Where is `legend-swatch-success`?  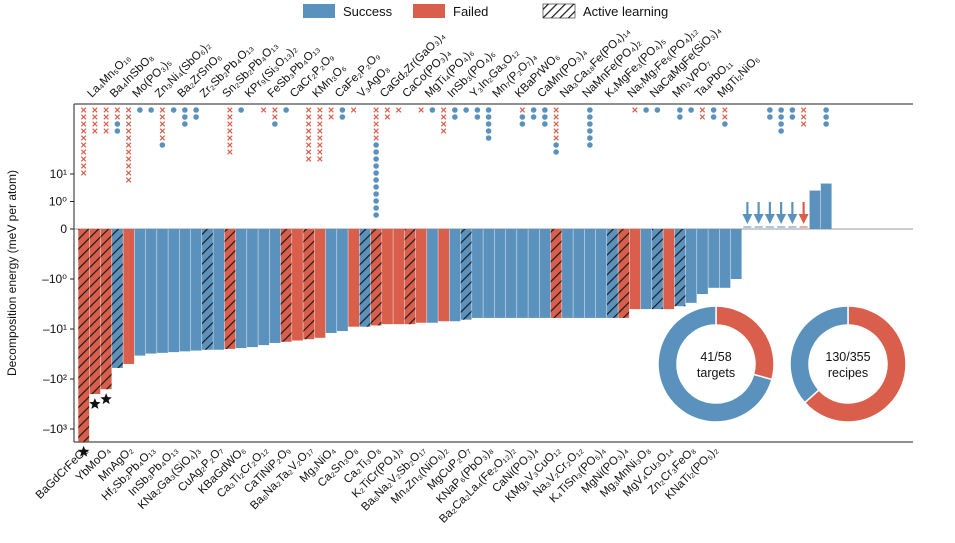 legend-swatch-success is located at coordinates (319, 11).